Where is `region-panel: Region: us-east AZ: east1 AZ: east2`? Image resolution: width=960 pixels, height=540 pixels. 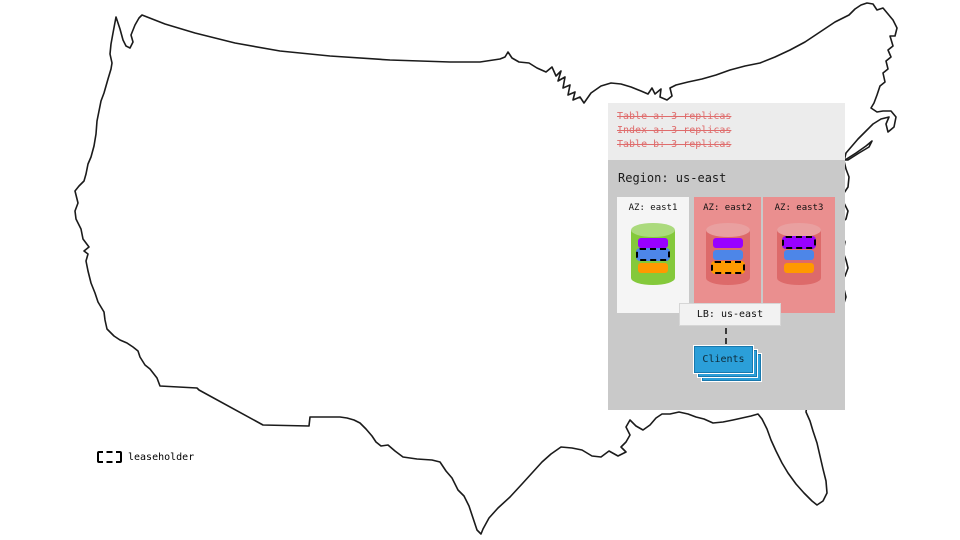
region-panel: Region: us-east AZ: east1 AZ: east2 is located at coordinates (726, 285).